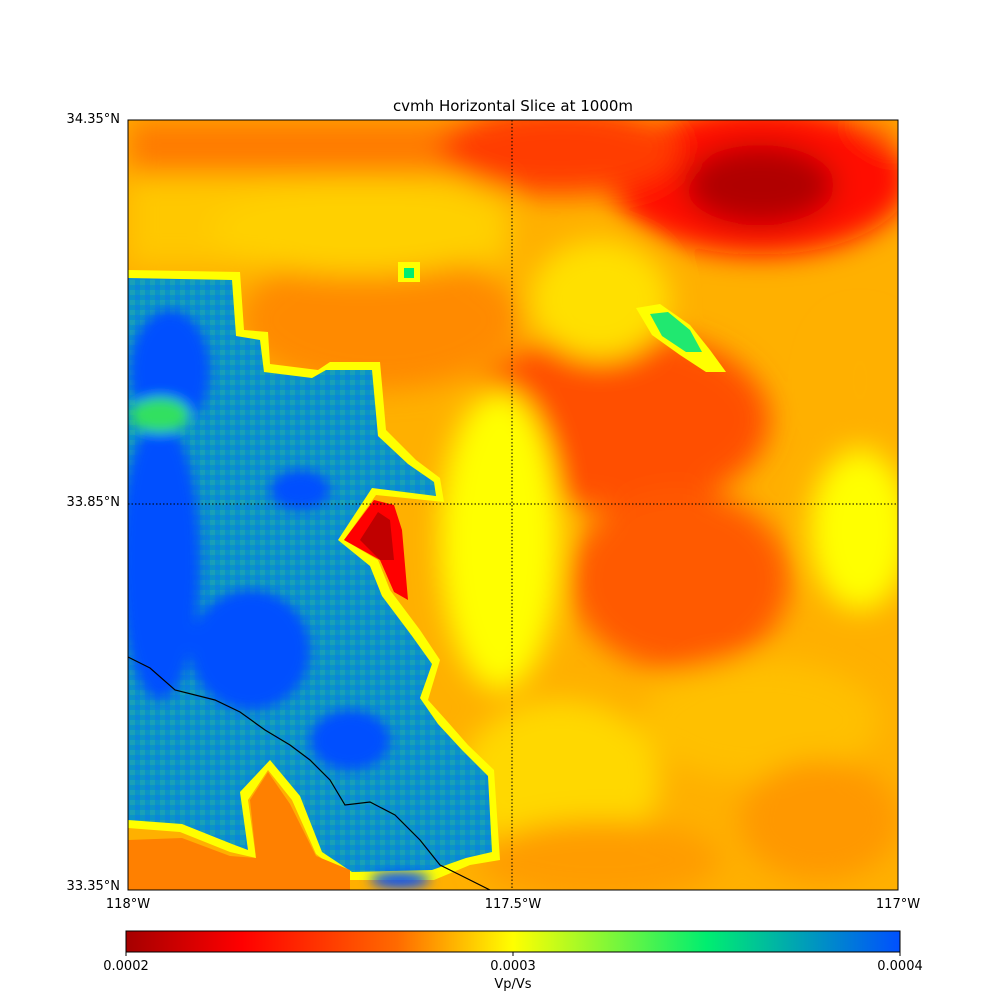  Describe the element at coordinates (513, 984) in the screenshot. I see `colorbar-title: Vp/Vs` at that location.